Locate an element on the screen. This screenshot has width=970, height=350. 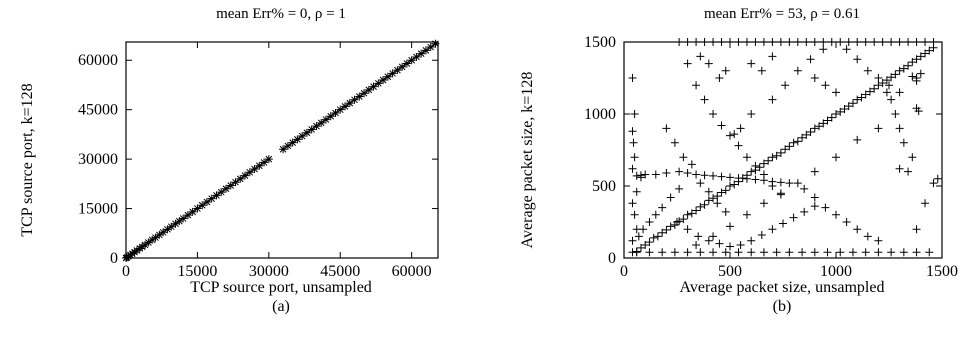
panel-b-xtick-label: 500 is located at coordinates (730, 271).